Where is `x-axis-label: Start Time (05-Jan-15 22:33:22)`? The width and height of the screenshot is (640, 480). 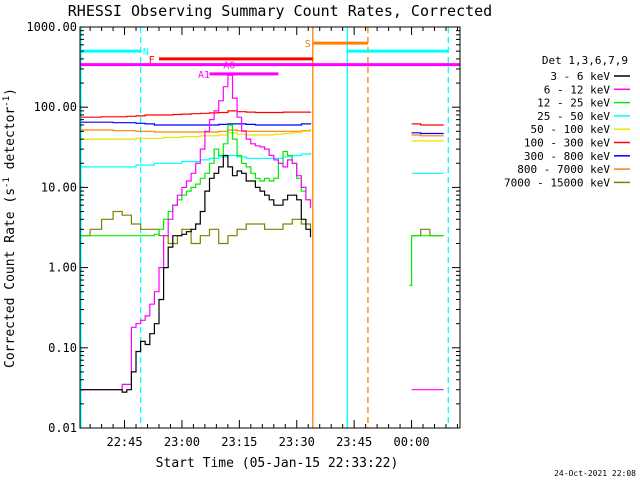 x-axis-label: Start Time (05-Jan-15 22:33:22) is located at coordinates (277, 463).